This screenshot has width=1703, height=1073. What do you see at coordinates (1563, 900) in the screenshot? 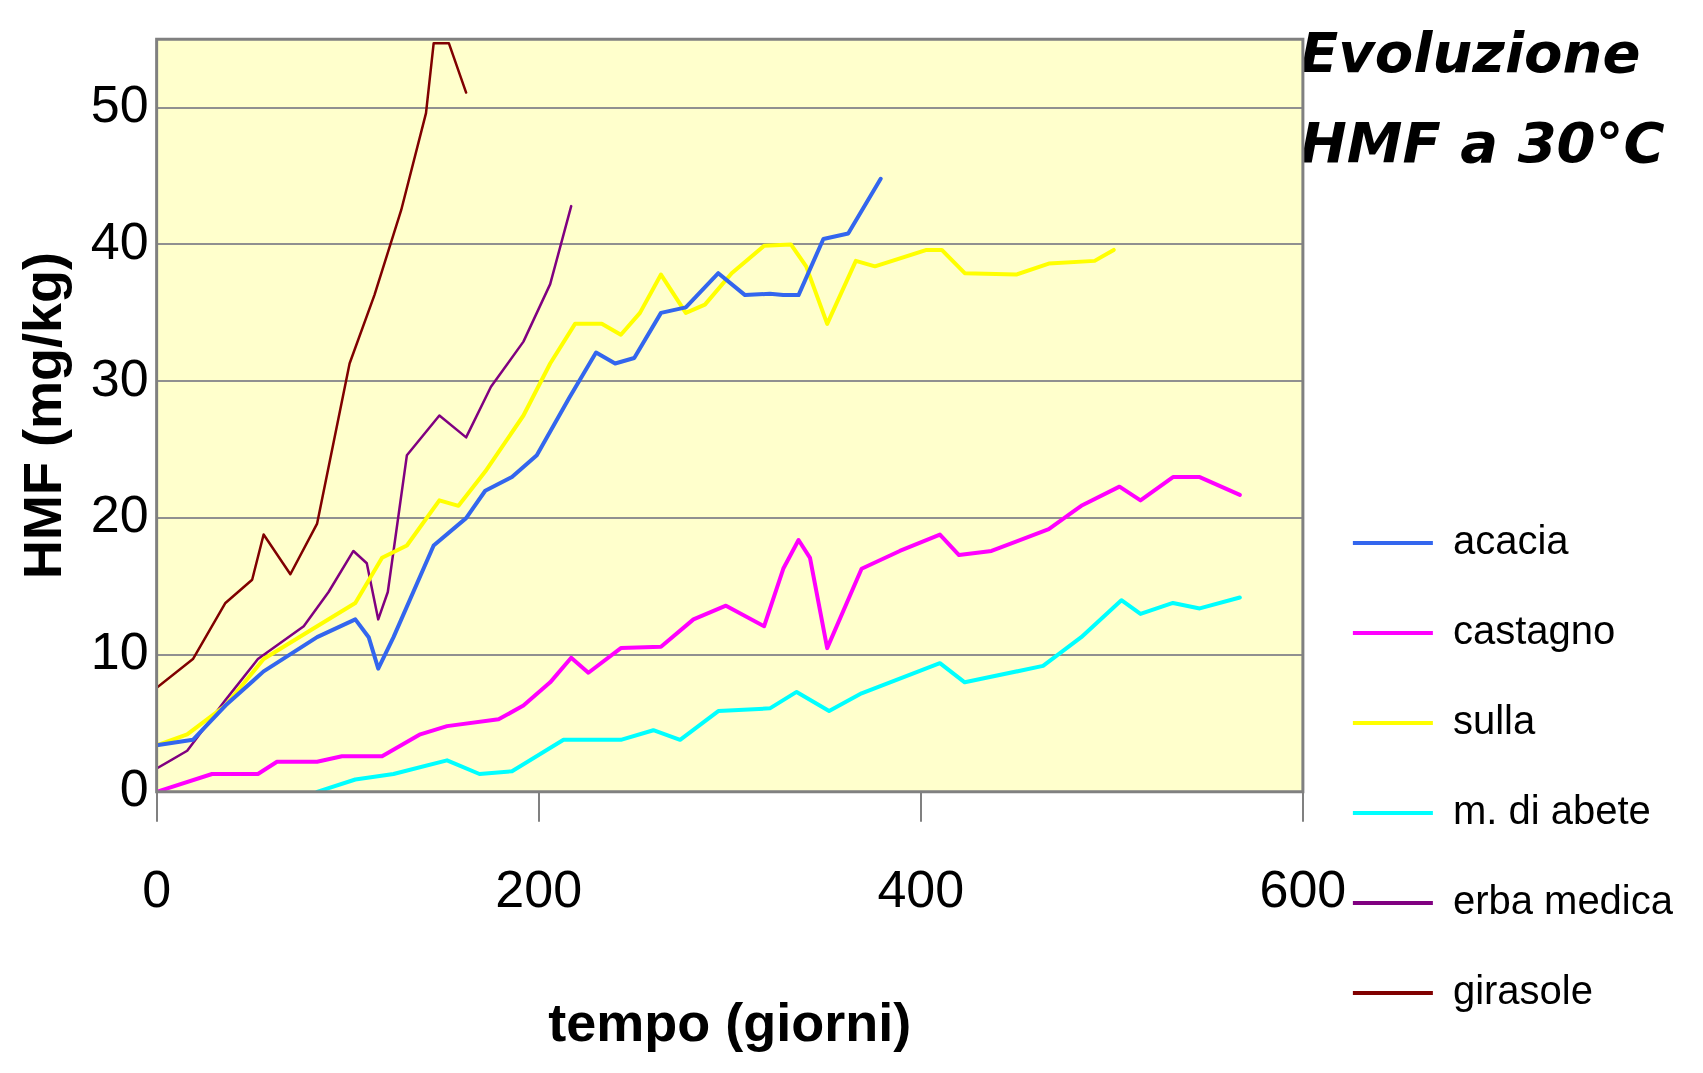
I see `legend-label: erba medica` at bounding box center [1563, 900].